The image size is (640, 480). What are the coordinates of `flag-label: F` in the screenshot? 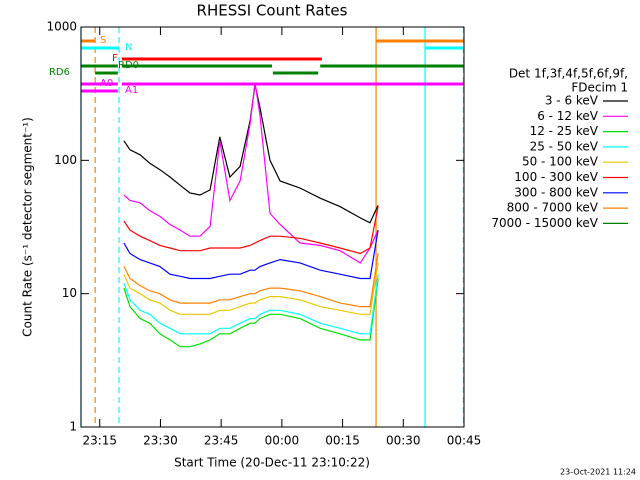 It's located at (115, 58).